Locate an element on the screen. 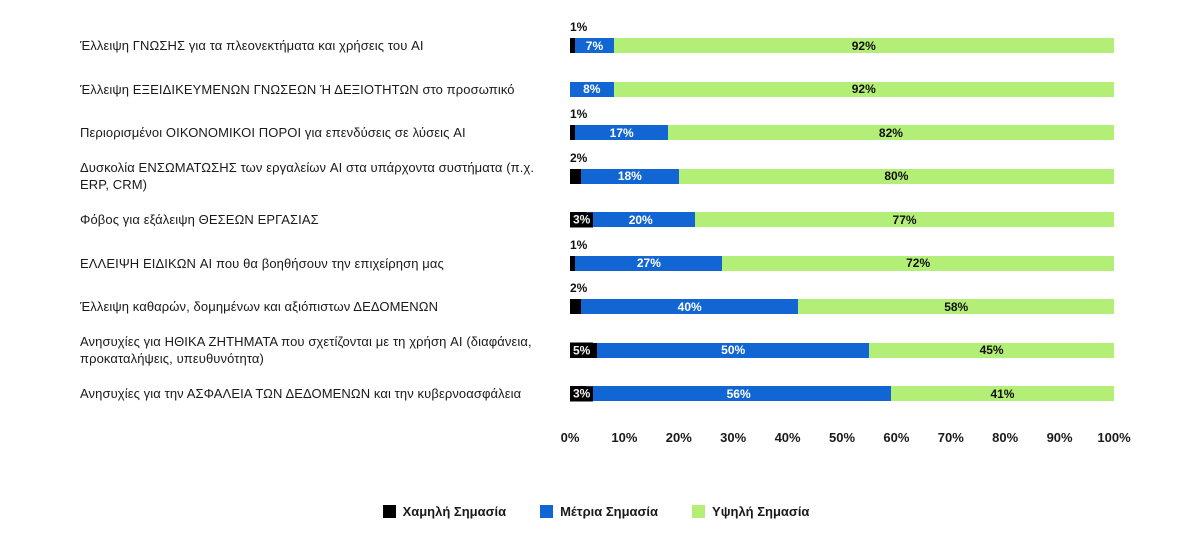  segment-high: 82% is located at coordinates (890, 133).